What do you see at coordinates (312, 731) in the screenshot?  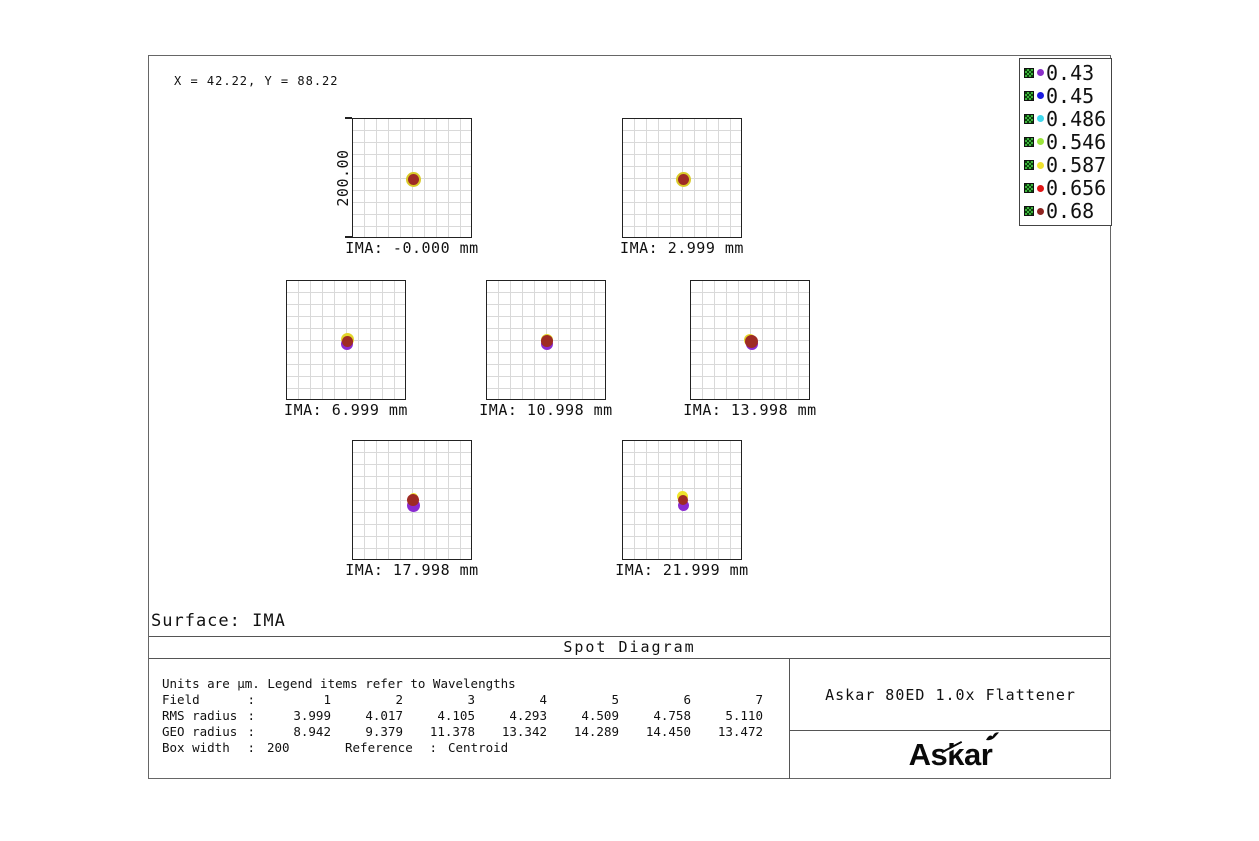 I see `stats-value: 8.942` at bounding box center [312, 731].